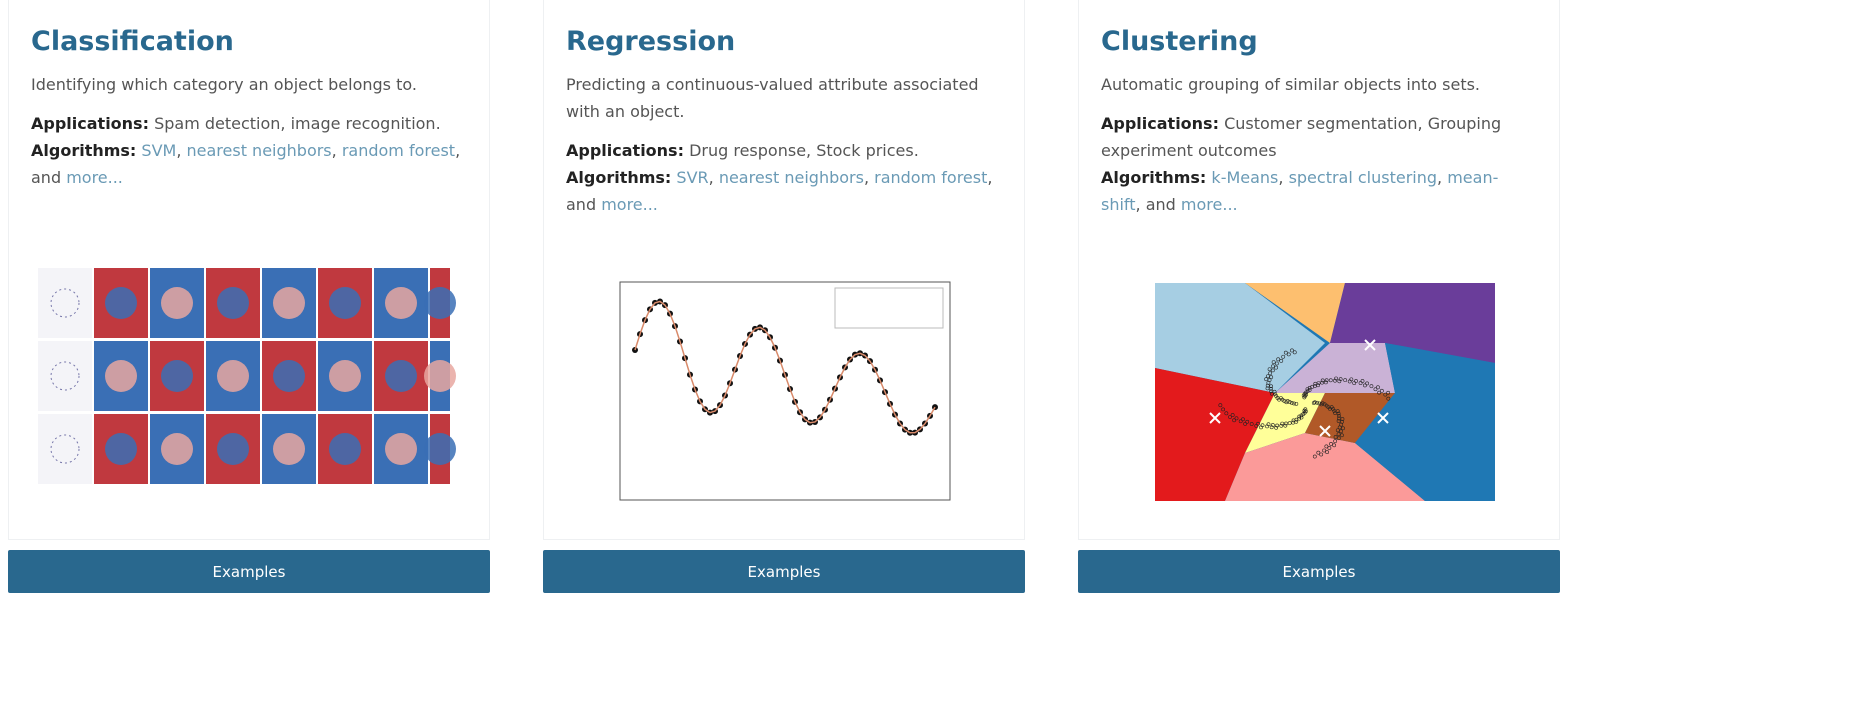 Image resolution: width=1855 pixels, height=721 pixels. Describe the element at coordinates (1300, 191) in the screenshot. I see `algorithm-link: mean-shift` at that location.